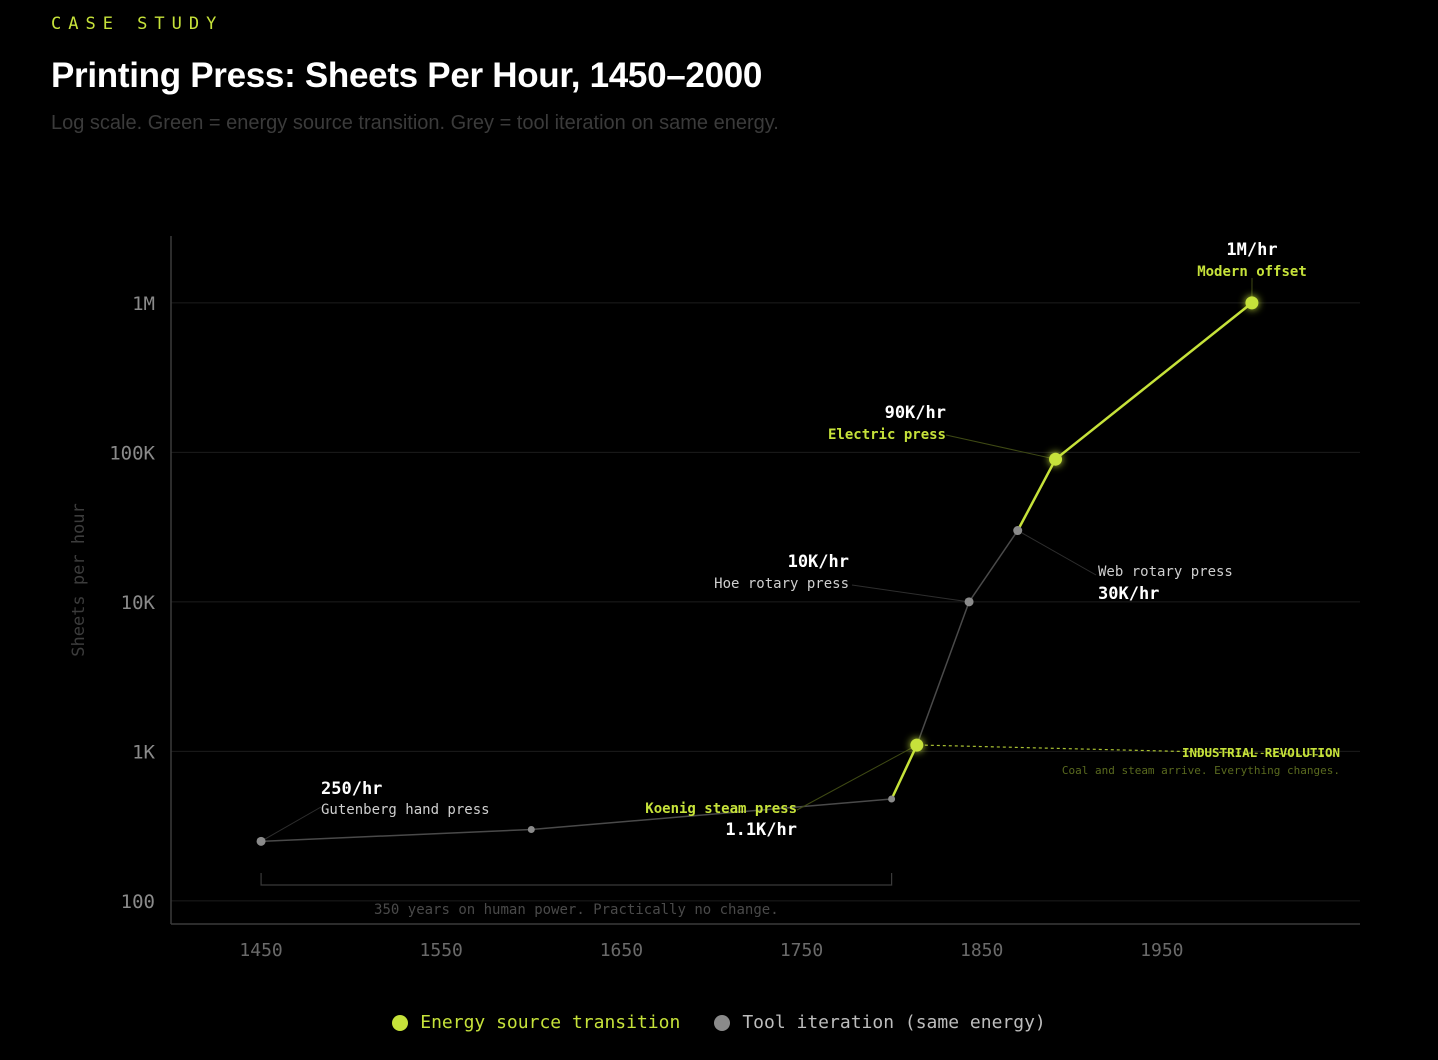 This screenshot has height=1060, width=1438. I want to click on point-name-label: Hoe rotary press, so click(781, 584).